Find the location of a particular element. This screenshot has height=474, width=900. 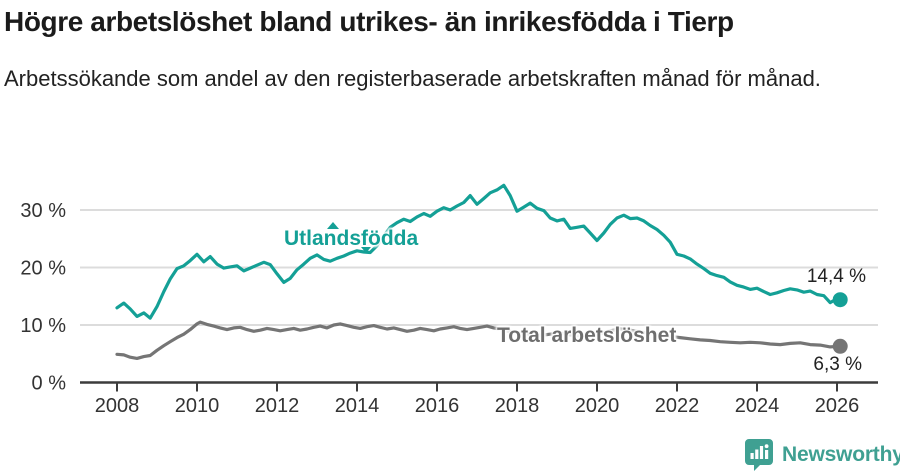

series-line-total is located at coordinates (478, 340).